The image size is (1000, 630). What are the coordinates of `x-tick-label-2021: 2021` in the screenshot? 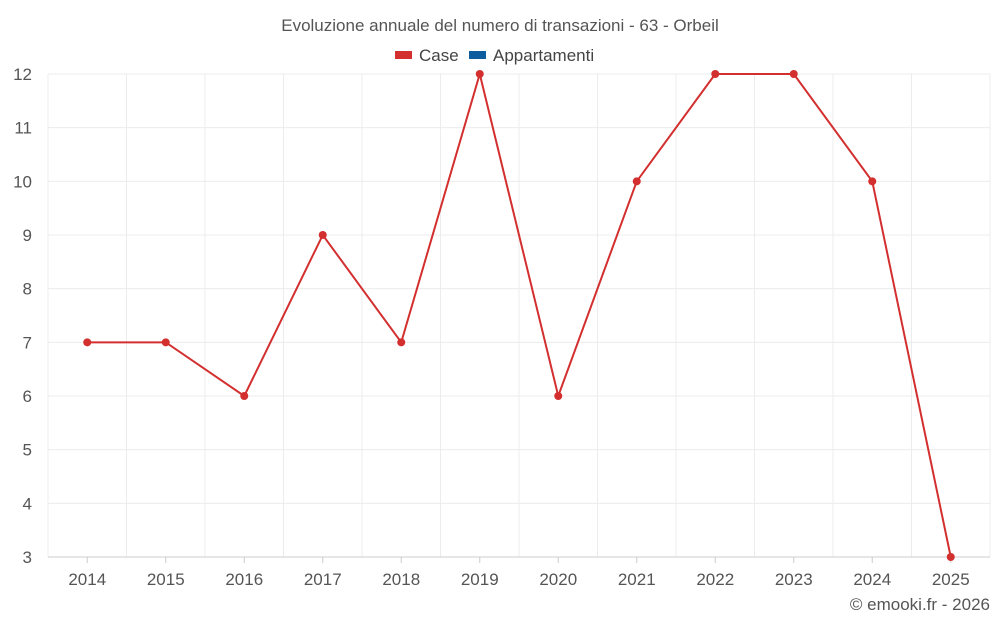 It's located at (637, 579).